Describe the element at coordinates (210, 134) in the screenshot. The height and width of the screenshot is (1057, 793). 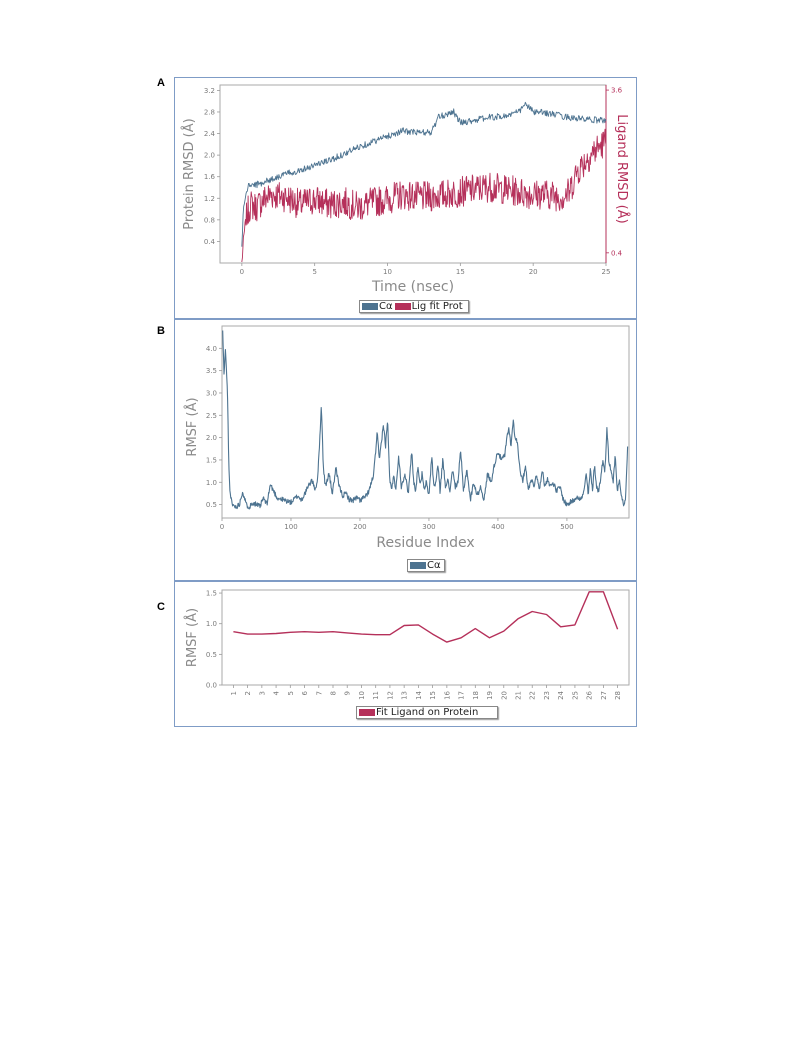
I see `y-axis-left-tick-label: 2.4` at that location.